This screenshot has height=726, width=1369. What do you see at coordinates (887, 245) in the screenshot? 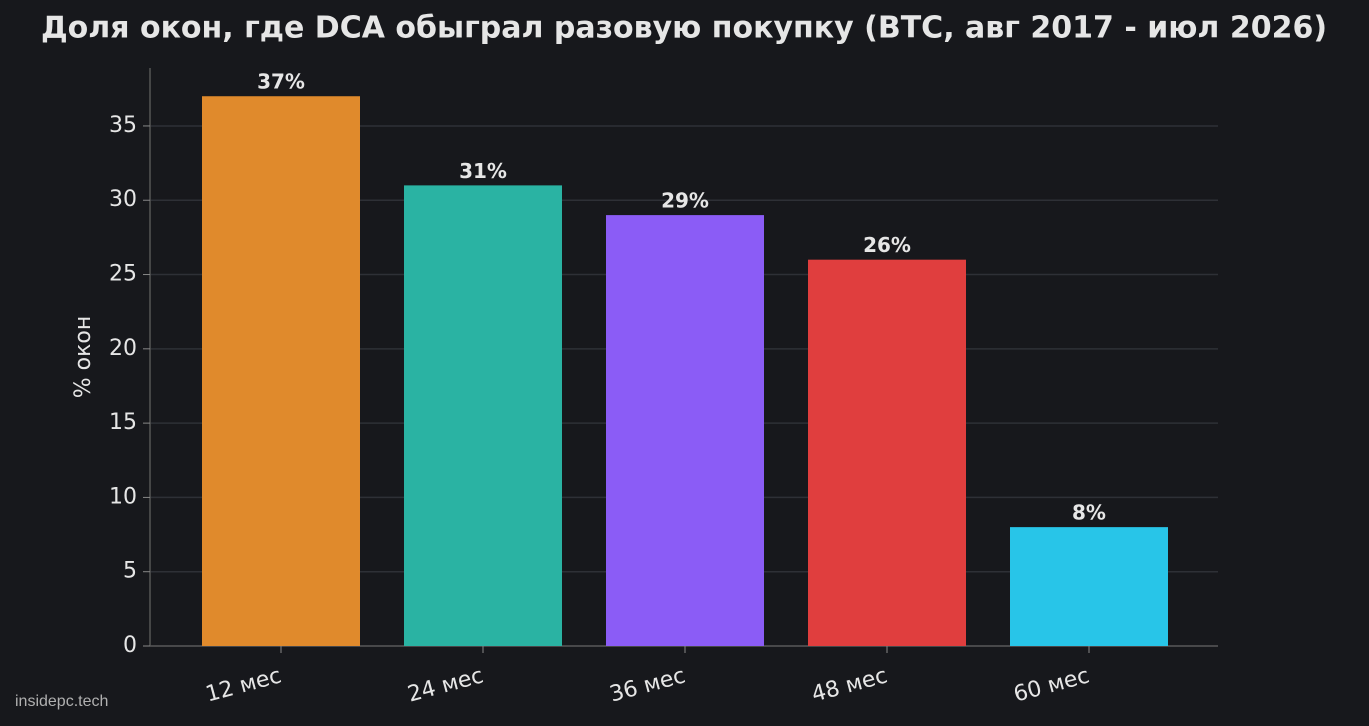
I see `value-label: 26%` at bounding box center [887, 245].